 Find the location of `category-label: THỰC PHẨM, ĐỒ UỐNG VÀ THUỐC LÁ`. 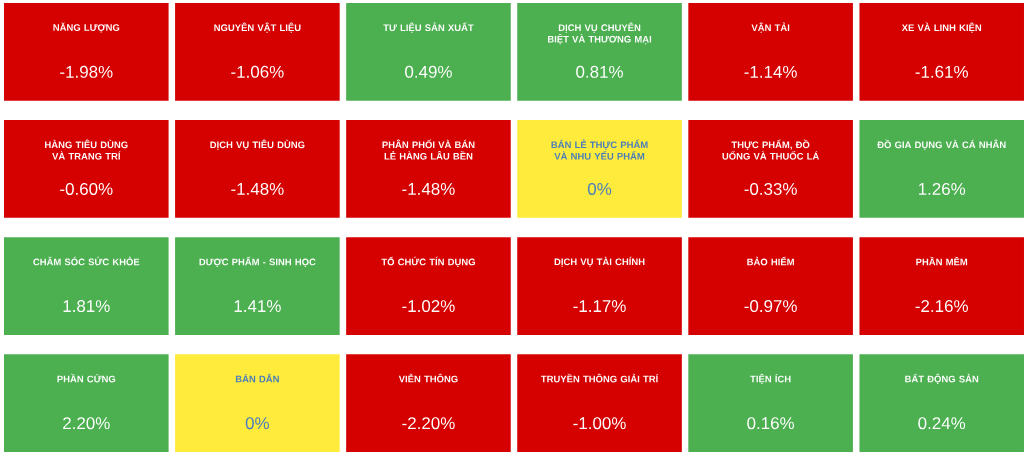

category-label: THỰC PHẨM, ĐỒ UỐNG VÀ THUỐC LÁ is located at coordinates (771, 149).